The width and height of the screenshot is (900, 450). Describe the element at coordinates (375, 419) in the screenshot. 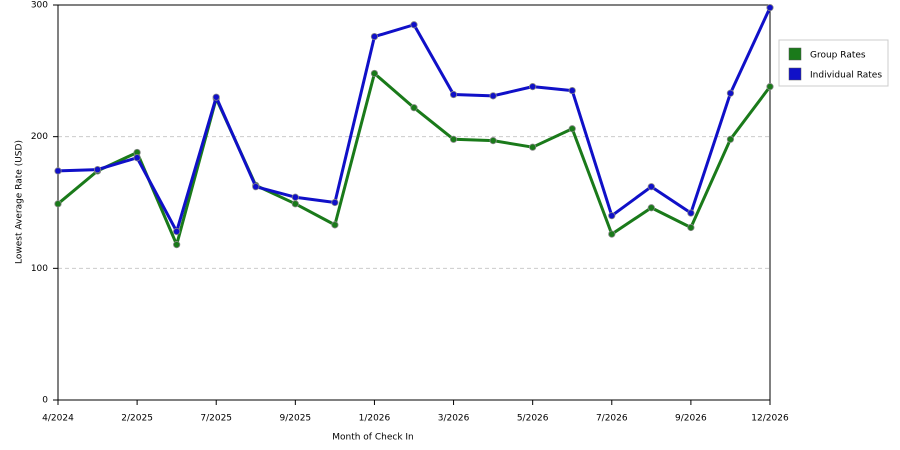

I see `x-tick-label: 1/2026` at that location.